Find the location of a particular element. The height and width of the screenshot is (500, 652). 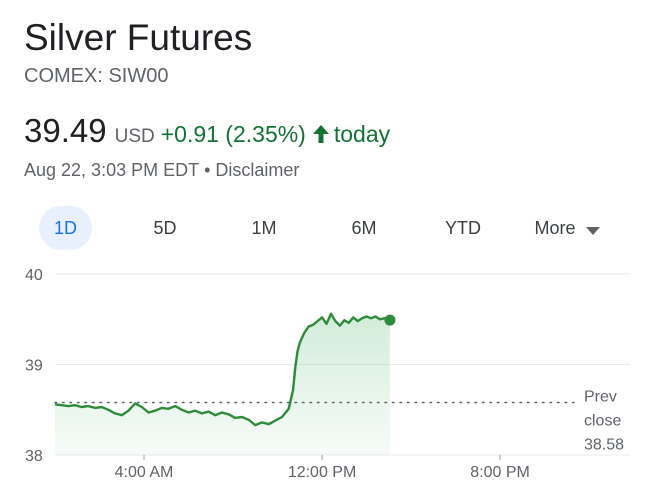

more-label: More is located at coordinates (555, 228).